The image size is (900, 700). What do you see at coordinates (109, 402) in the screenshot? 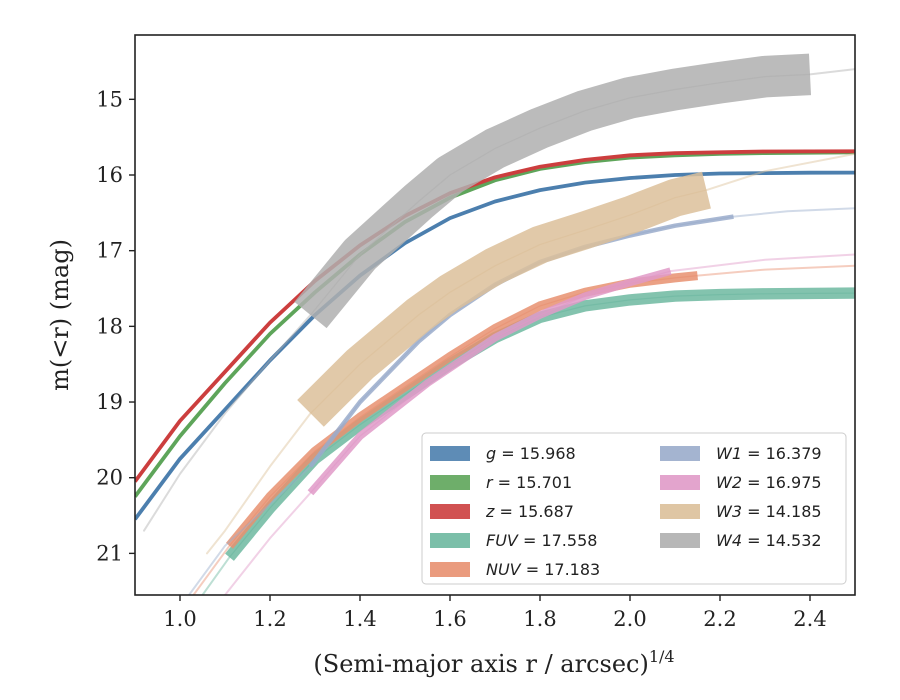
I see `y-tick-label: 19` at bounding box center [109, 402].